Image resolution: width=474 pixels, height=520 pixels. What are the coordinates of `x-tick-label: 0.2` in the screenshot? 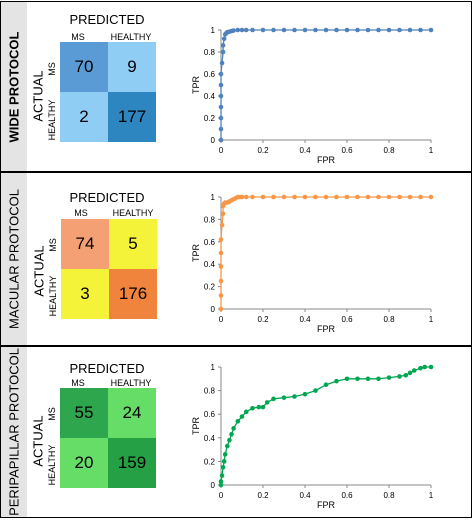 It's located at (263, 495).